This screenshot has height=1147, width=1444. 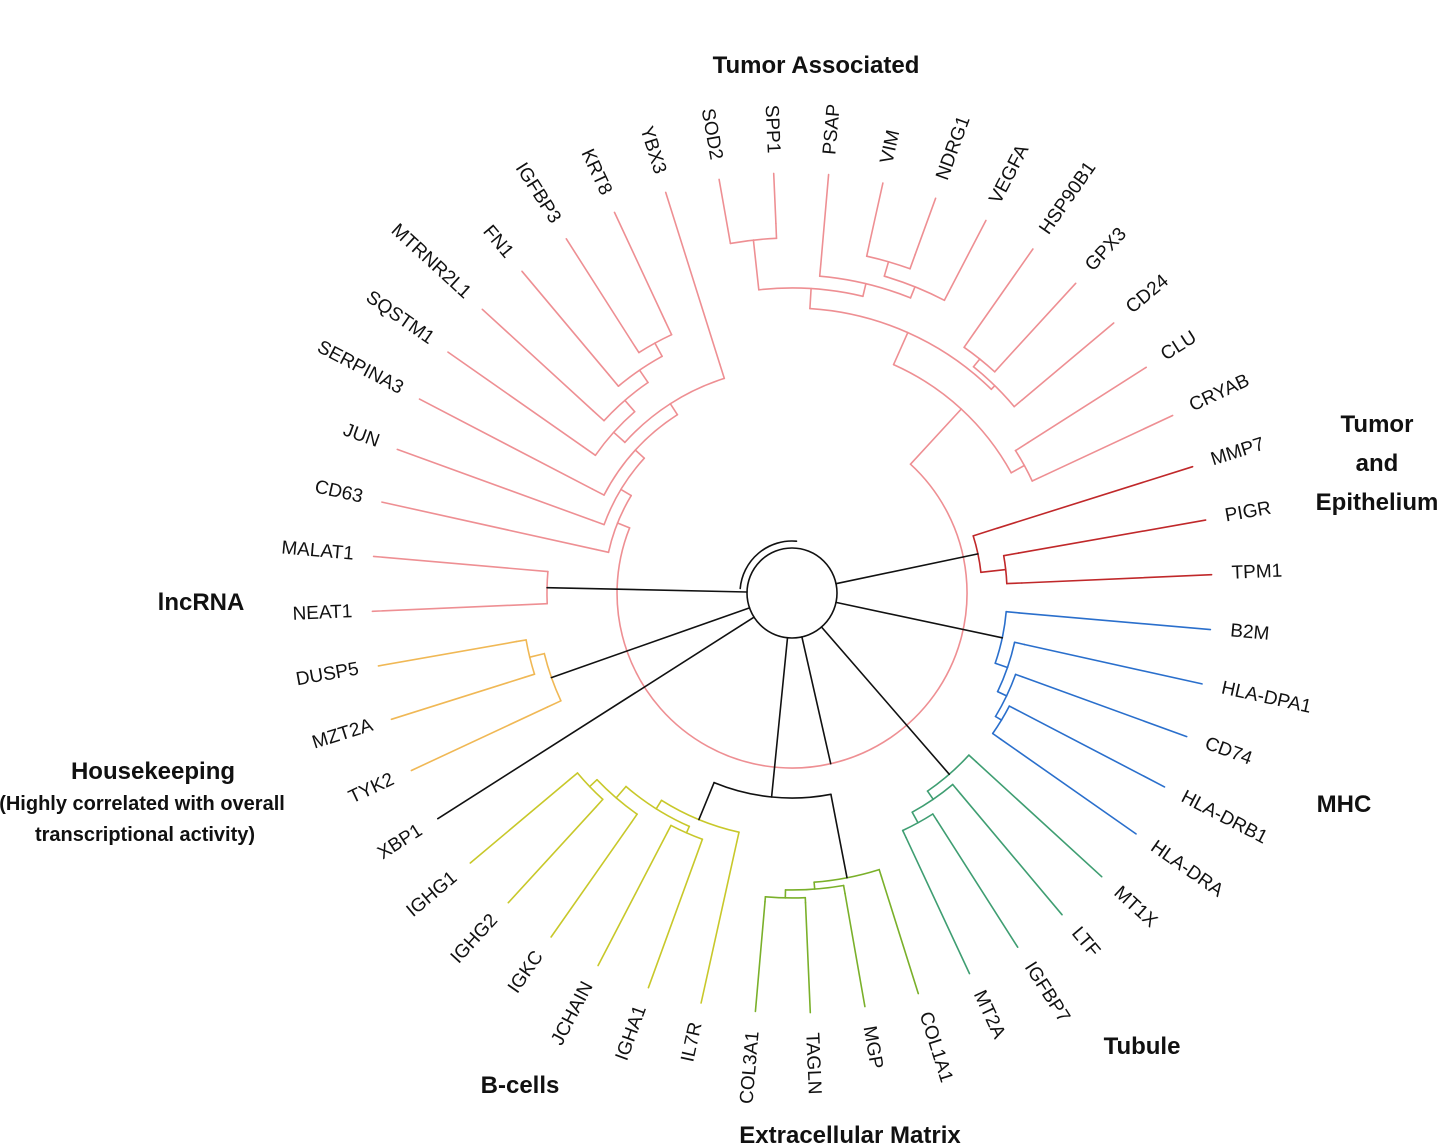 What do you see at coordinates (460, 564) in the screenshot?
I see `branch-malat1` at bounding box center [460, 564].